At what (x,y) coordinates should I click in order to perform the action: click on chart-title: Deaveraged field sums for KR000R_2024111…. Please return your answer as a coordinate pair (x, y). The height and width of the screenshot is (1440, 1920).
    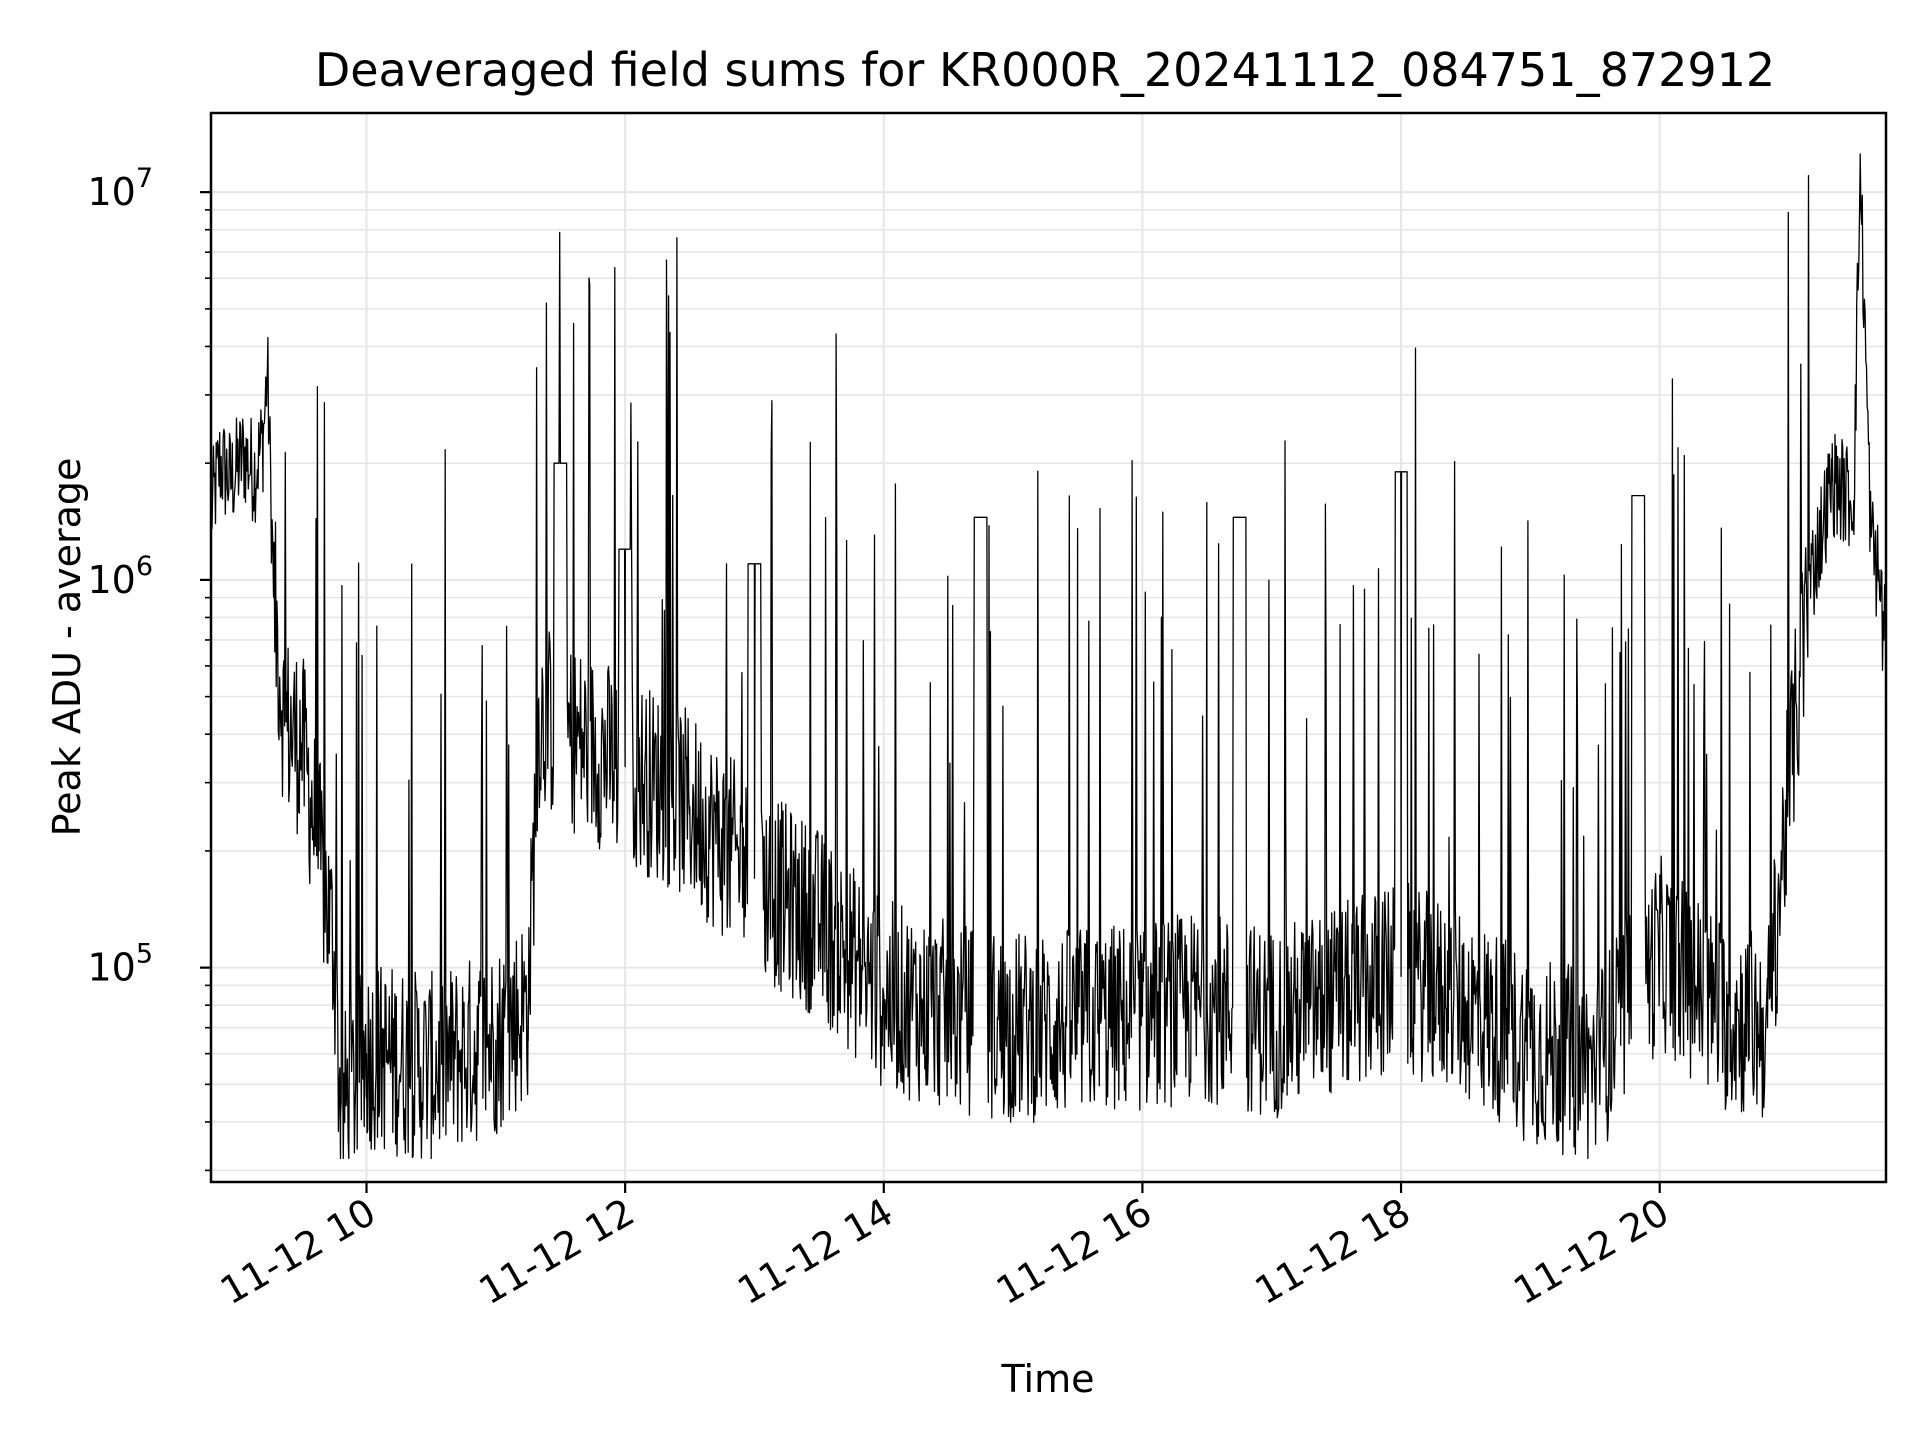
    Looking at the image, I should click on (1045, 70).